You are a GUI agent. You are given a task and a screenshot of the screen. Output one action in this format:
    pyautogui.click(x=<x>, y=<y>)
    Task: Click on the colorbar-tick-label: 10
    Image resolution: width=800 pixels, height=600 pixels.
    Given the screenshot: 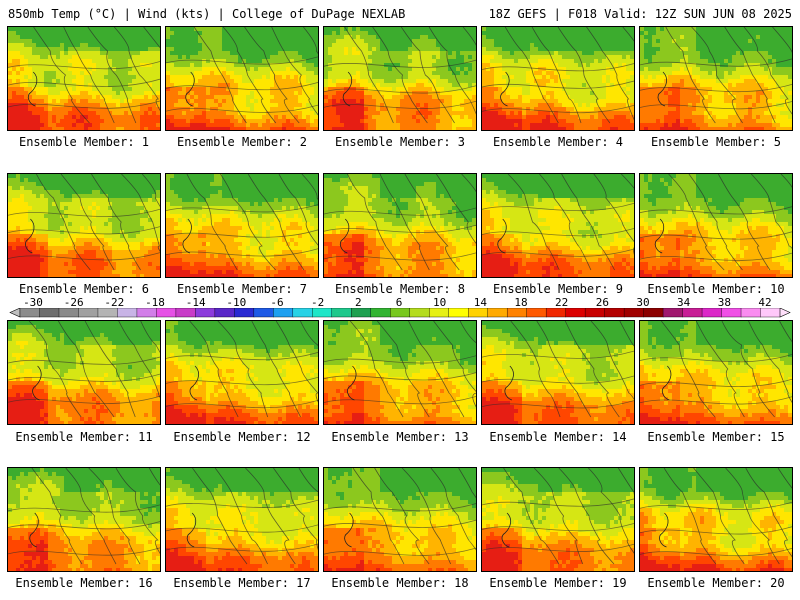 What is the action you would take?
    pyautogui.click(x=439, y=302)
    